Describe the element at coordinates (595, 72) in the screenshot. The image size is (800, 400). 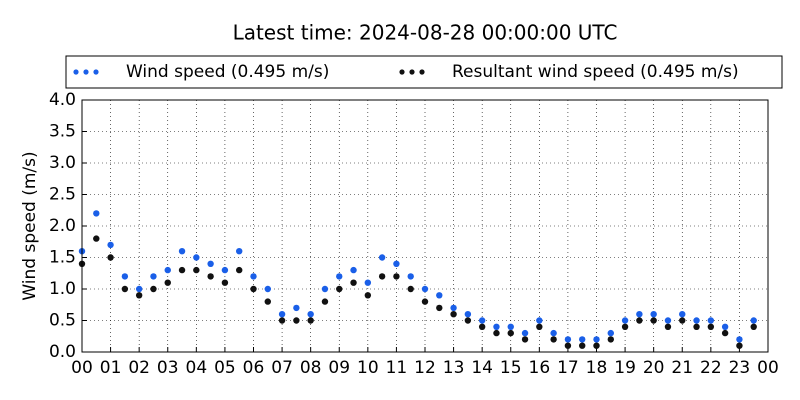
I see `legend-label: Resultant wind speed (0.495 m/s)` at that location.